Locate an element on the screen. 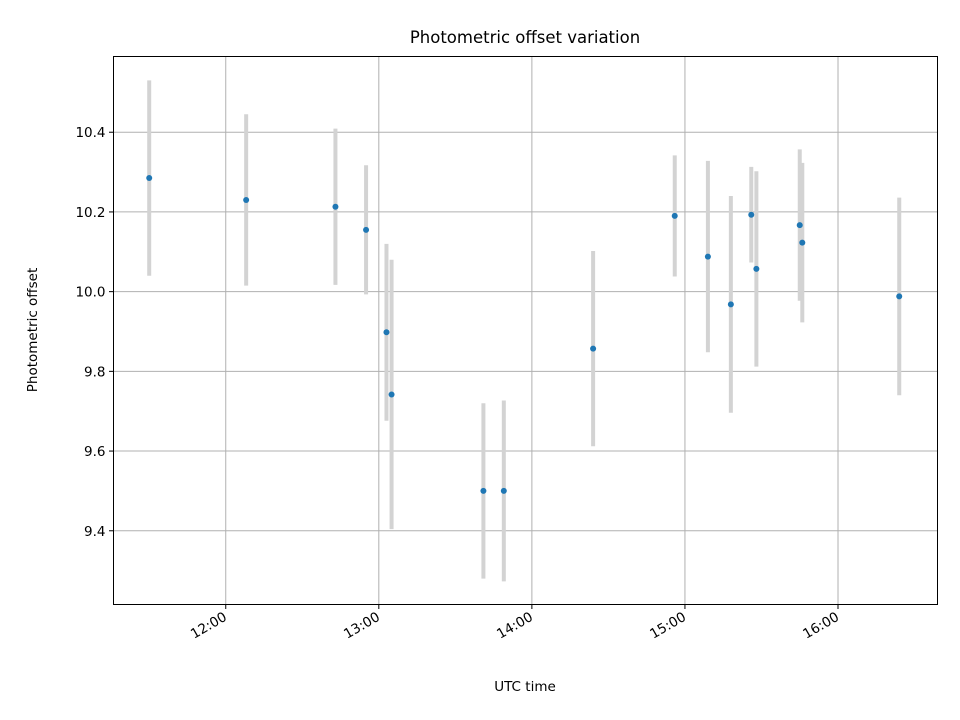 This screenshot has height=720, width=960. y-tick-label: 9.4 is located at coordinates (94, 532).